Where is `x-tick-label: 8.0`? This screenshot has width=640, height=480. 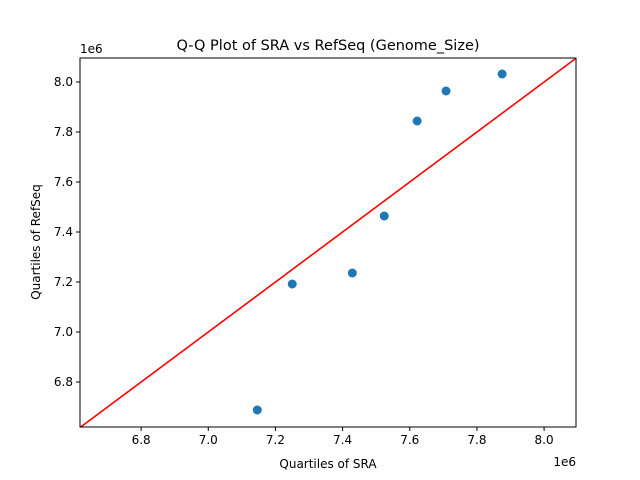
x-tick-label: 8.0 is located at coordinates (544, 440).